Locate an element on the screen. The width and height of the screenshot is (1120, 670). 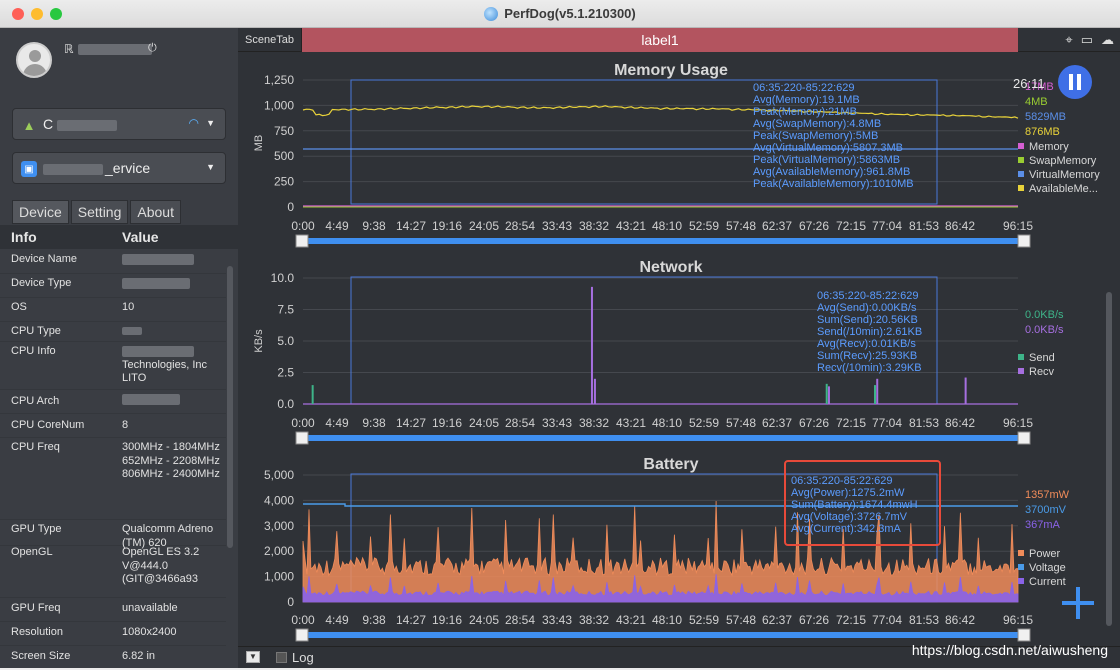
y-tick-label: 0.0 is located at coordinates (285, 404).